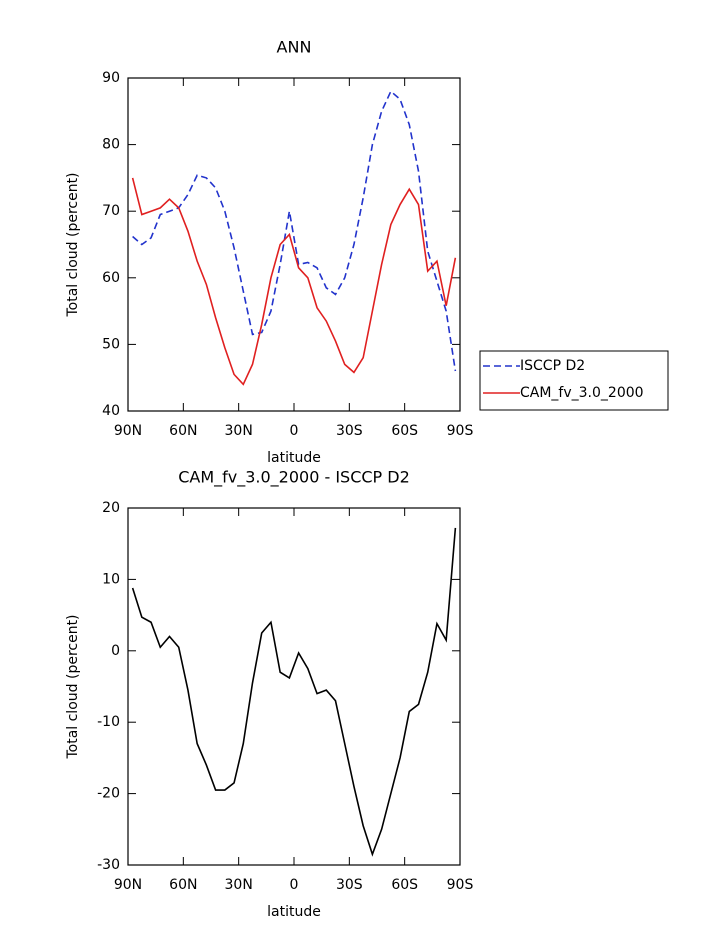  What do you see at coordinates (111, 78) in the screenshot?
I see `y-tick-label: 90` at bounding box center [111, 78].